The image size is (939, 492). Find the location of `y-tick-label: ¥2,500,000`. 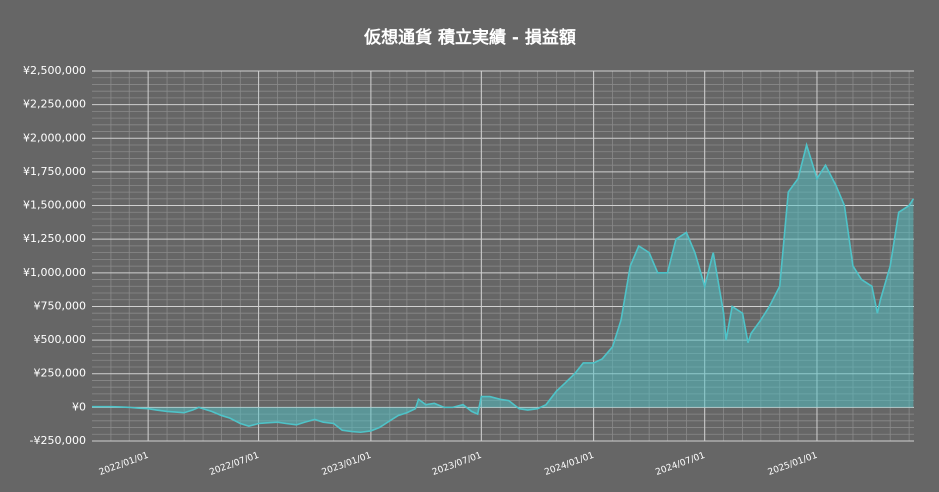

y-tick-label: ¥2,500,000 is located at coordinates (54, 70).